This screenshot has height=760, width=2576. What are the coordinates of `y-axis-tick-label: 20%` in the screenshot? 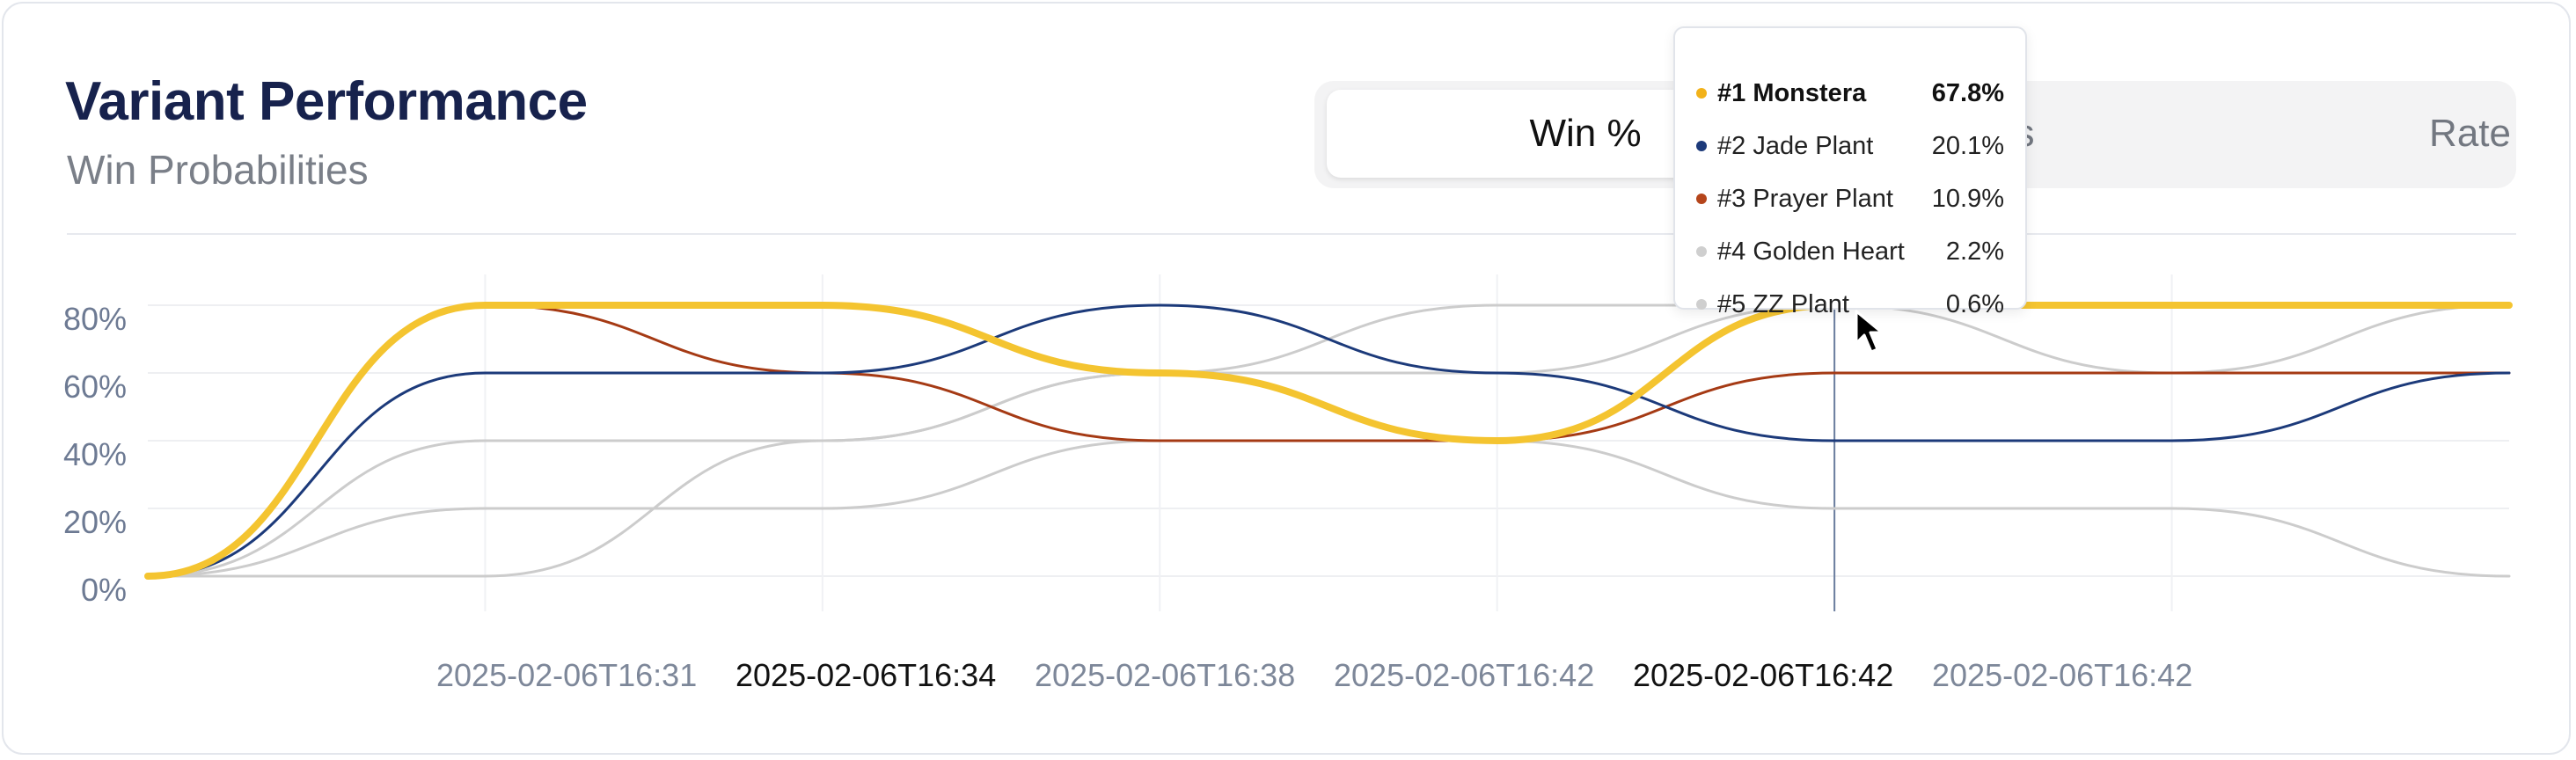 It's located at (95, 522).